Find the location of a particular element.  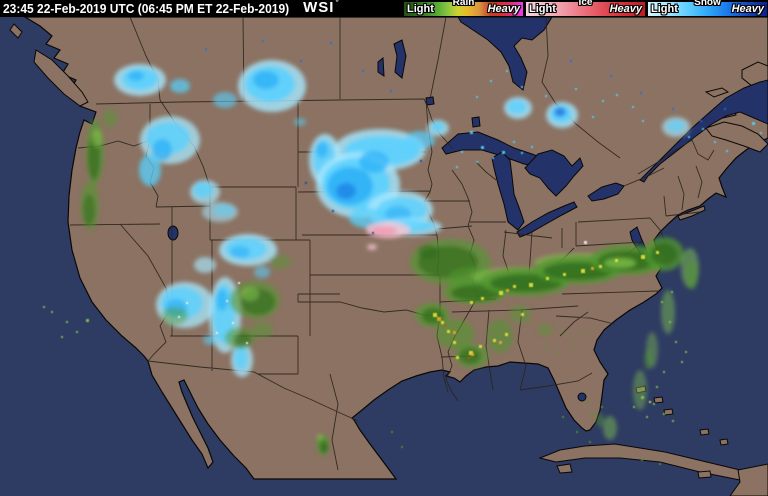

ice-label: Ice is located at coordinates (585, 4).